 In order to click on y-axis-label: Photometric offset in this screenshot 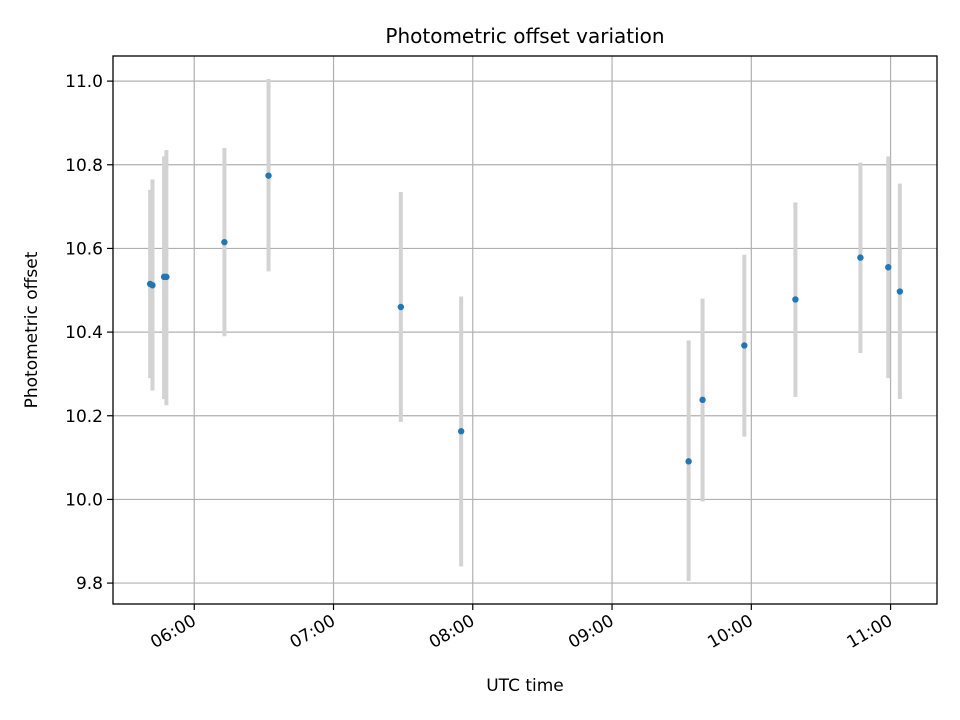, I will do `click(32, 329)`.